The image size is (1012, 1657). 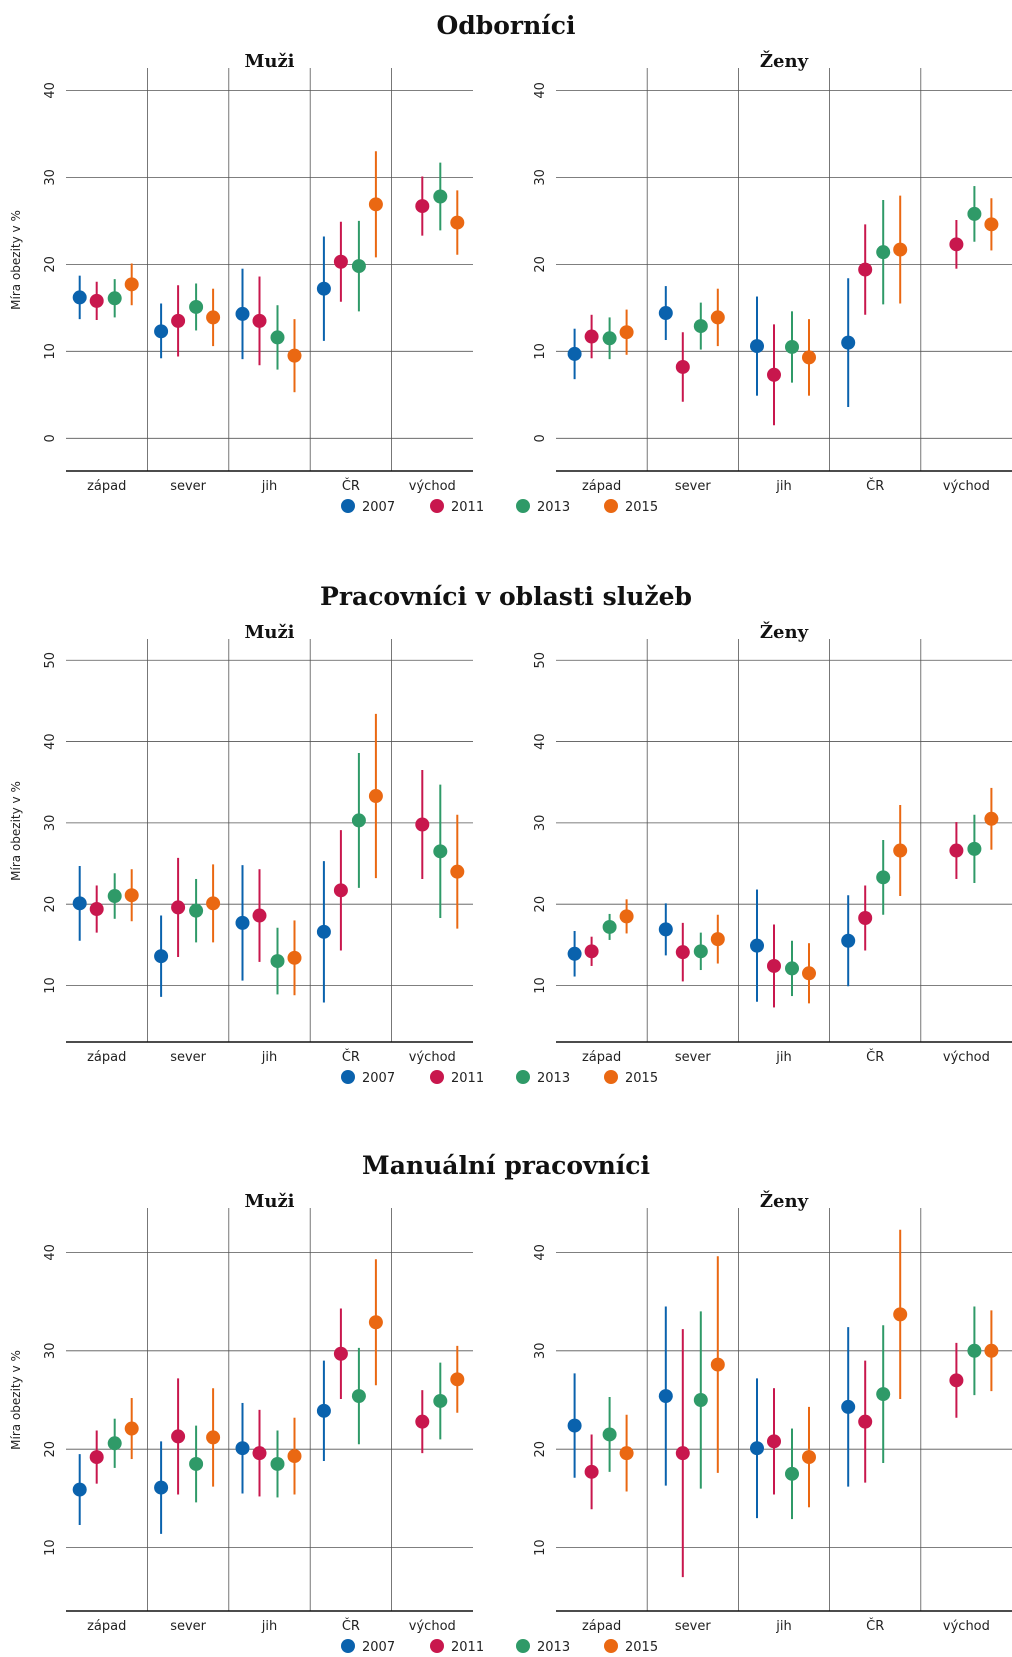 What do you see at coordinates (540, 438) in the screenshot?
I see `y-tick-label: 0` at bounding box center [540, 438].